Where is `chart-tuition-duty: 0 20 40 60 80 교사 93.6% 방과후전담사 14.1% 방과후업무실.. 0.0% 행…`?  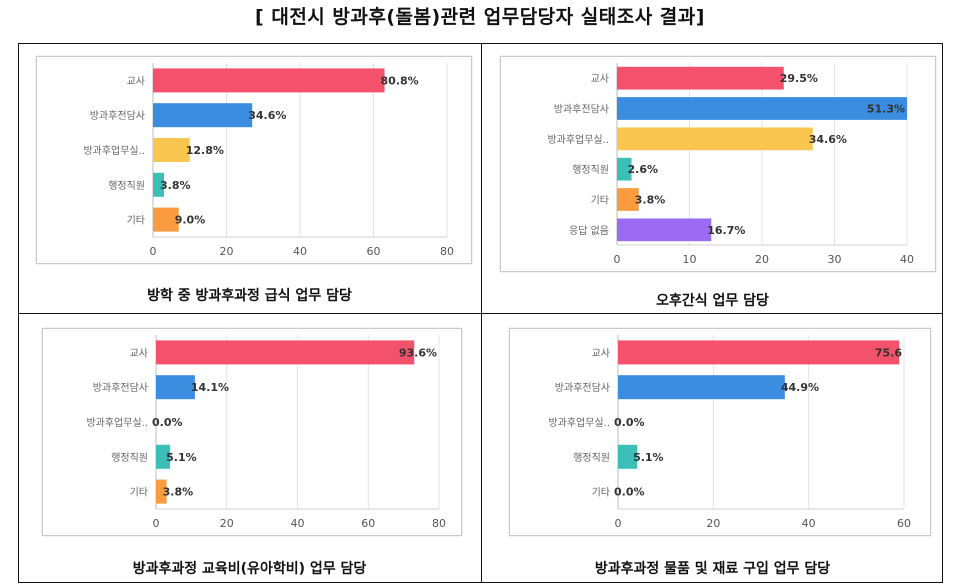
chart-tuition-duty: 0 20 40 60 80 교사 93.6% 방과후전담사 14.1% 방과후업무실.. 0.0% 행… is located at coordinates (266, 432).